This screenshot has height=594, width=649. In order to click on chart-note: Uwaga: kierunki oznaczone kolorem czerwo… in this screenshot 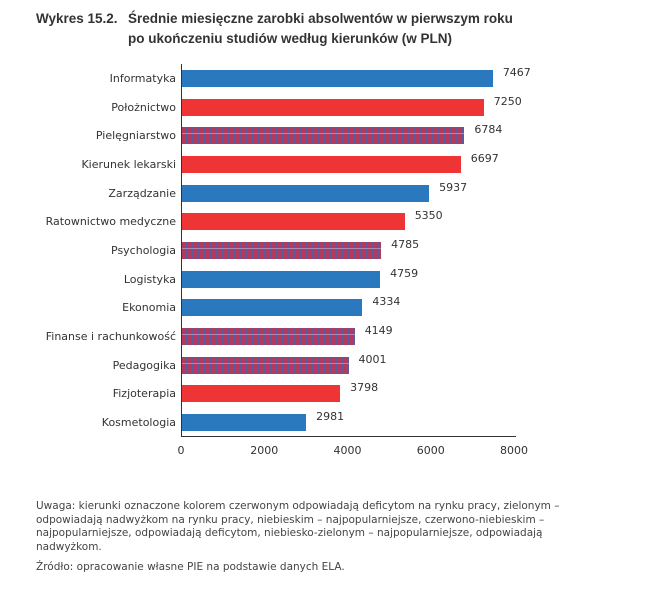, I will do `click(298, 526)`.